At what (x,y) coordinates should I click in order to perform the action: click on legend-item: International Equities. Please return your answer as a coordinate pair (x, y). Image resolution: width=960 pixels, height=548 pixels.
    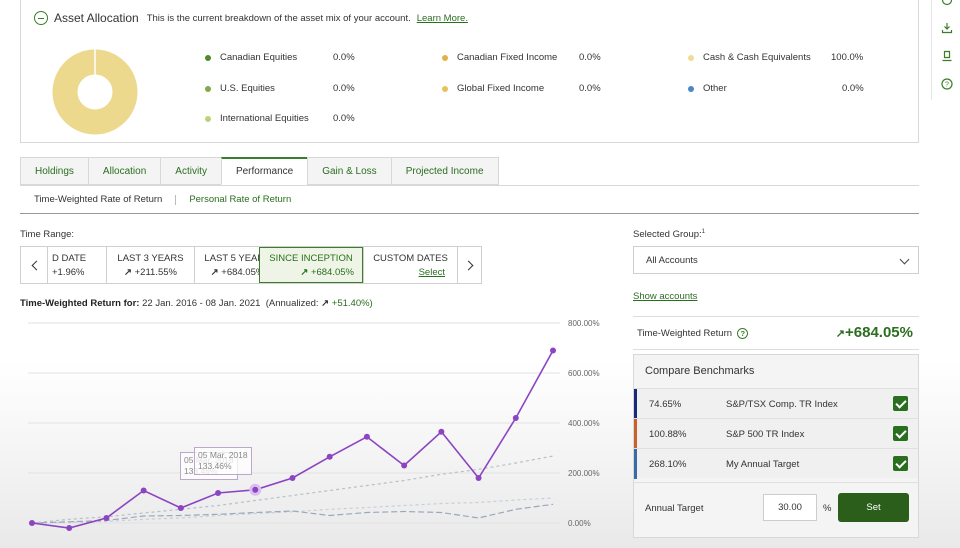
    Looking at the image, I should click on (257, 118).